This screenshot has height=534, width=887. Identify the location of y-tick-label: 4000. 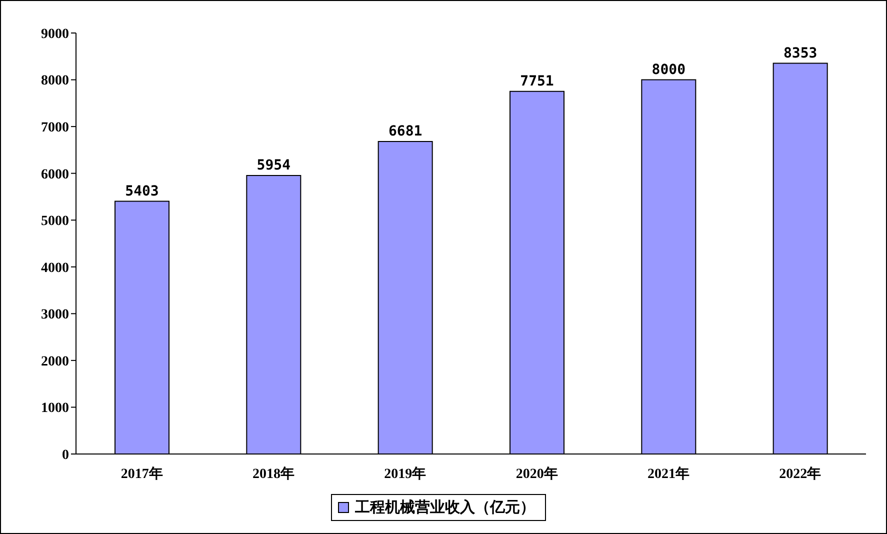
(55, 268).